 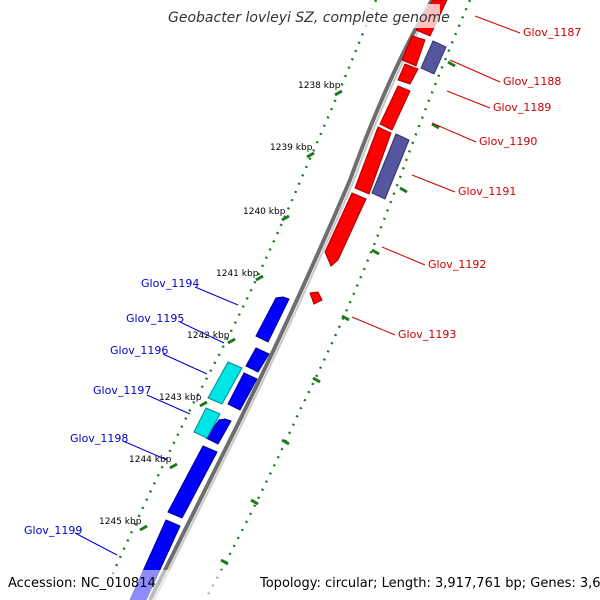 I want to click on forward-gene-blocks, so click(x=378, y=152).